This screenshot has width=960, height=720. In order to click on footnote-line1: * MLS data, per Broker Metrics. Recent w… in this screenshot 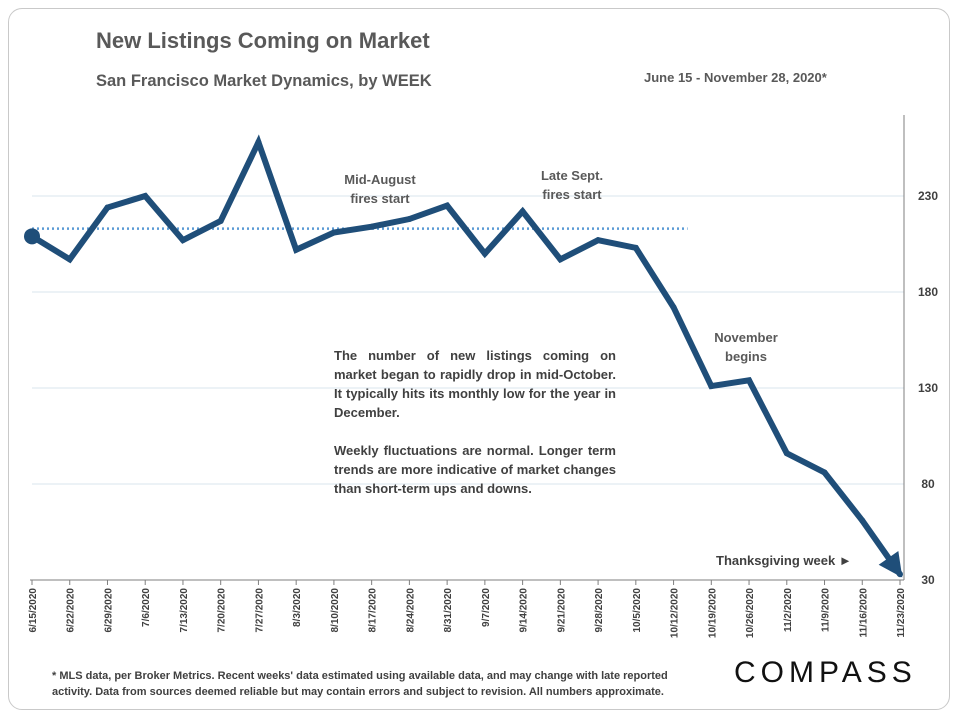, I will do `click(360, 676)`.